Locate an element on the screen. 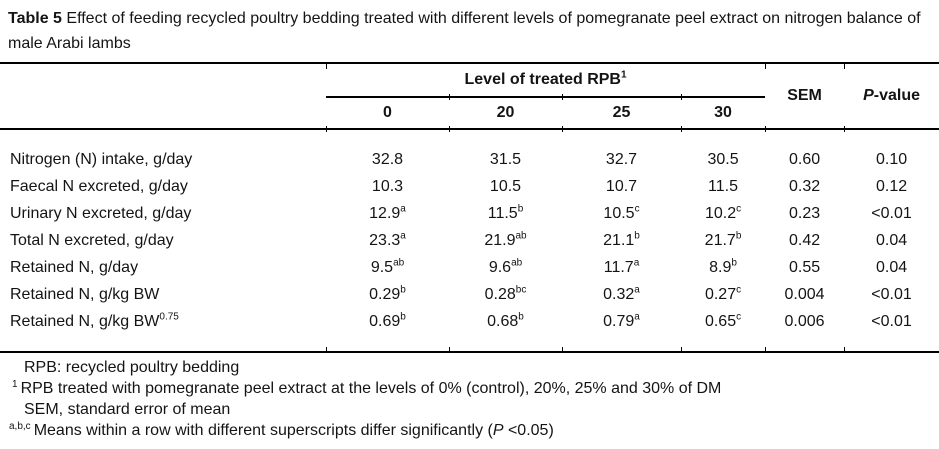  row-label: Retained N, g/day is located at coordinates (74, 267).